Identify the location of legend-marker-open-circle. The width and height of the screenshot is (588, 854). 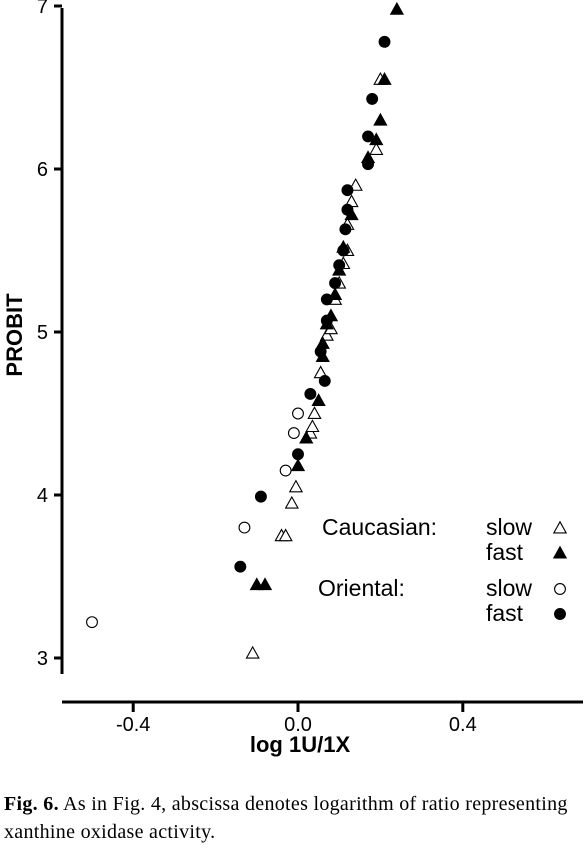
(560, 589).